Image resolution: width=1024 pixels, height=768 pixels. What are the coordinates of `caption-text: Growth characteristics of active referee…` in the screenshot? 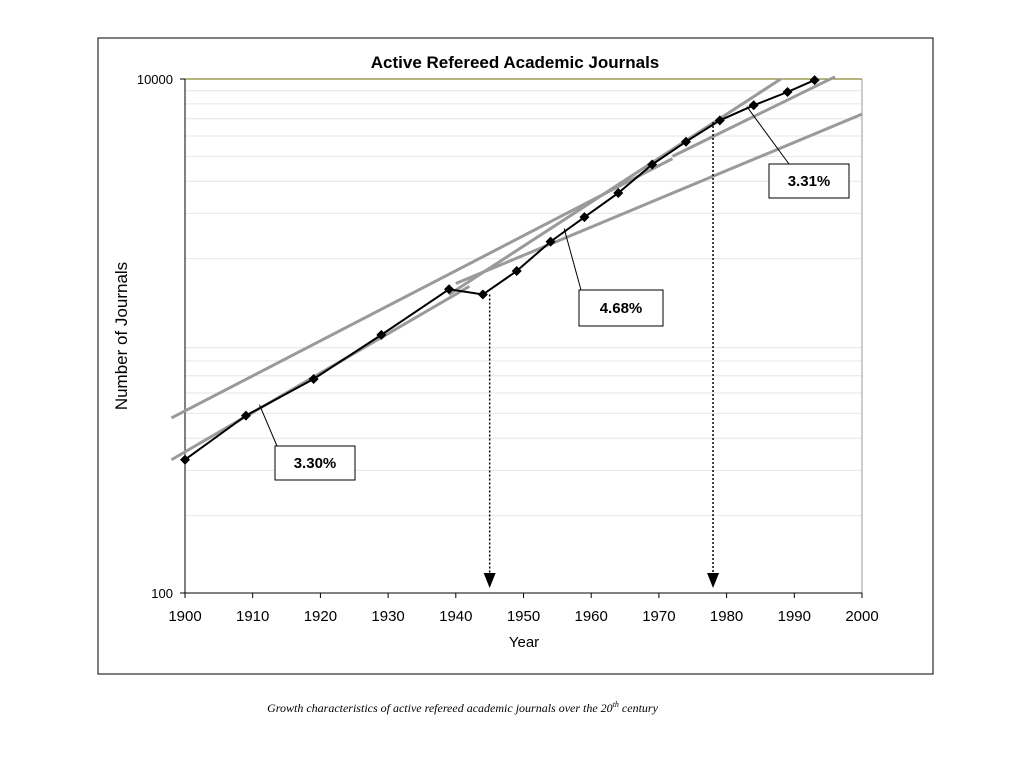 It's located at (440, 708).